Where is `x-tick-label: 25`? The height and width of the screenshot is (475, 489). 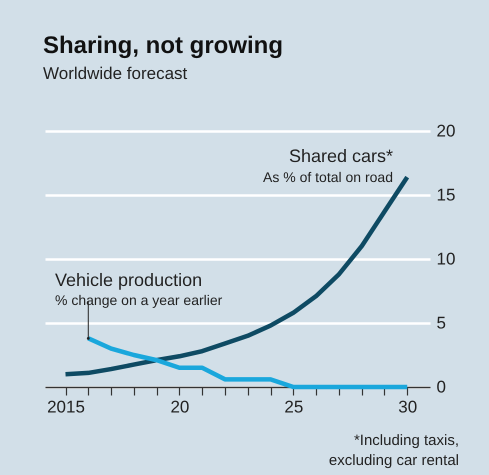 x-tick-label: 25 is located at coordinates (294, 407).